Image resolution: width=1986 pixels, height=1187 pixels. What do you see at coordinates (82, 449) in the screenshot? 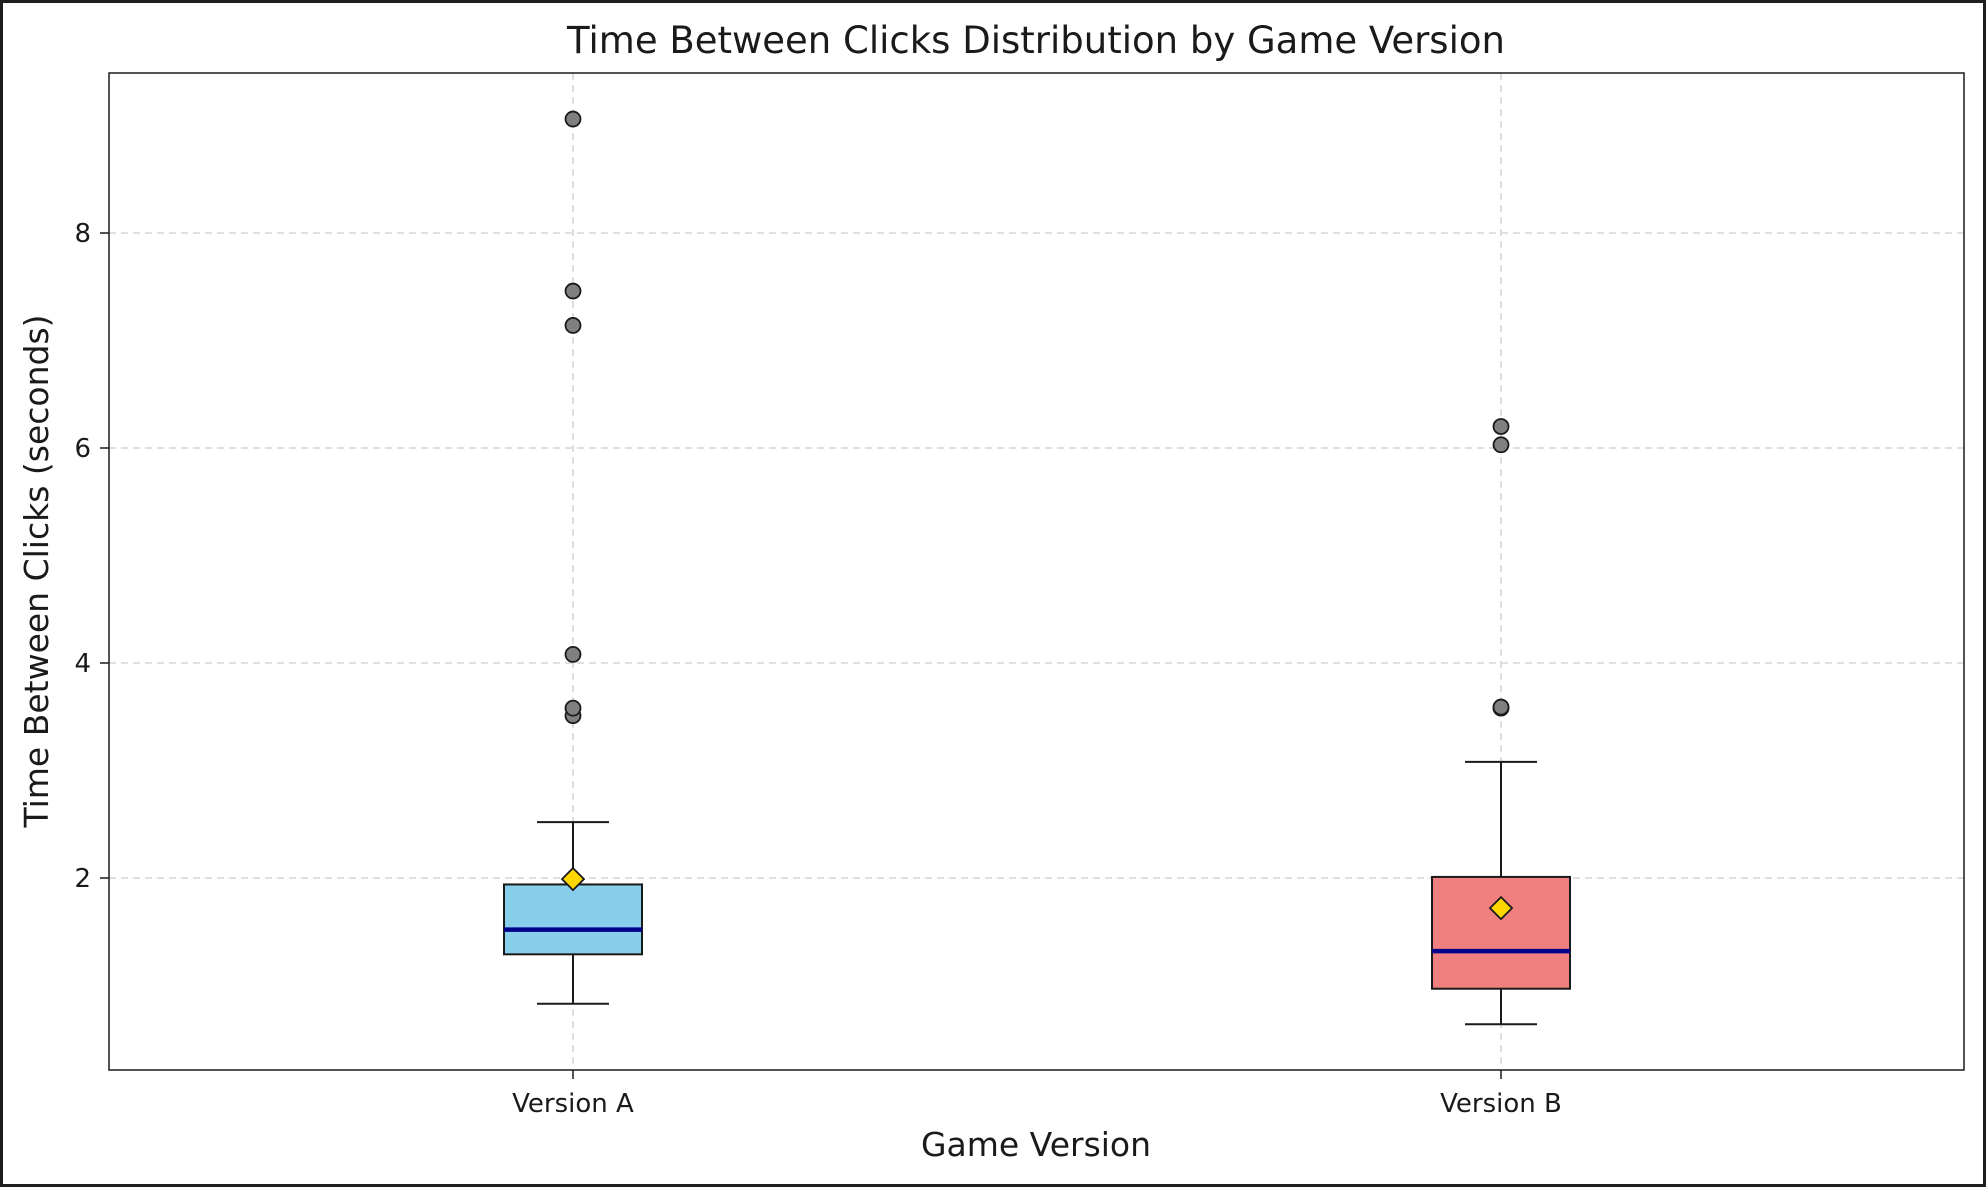
I see `y-tick-label: 6` at bounding box center [82, 449].